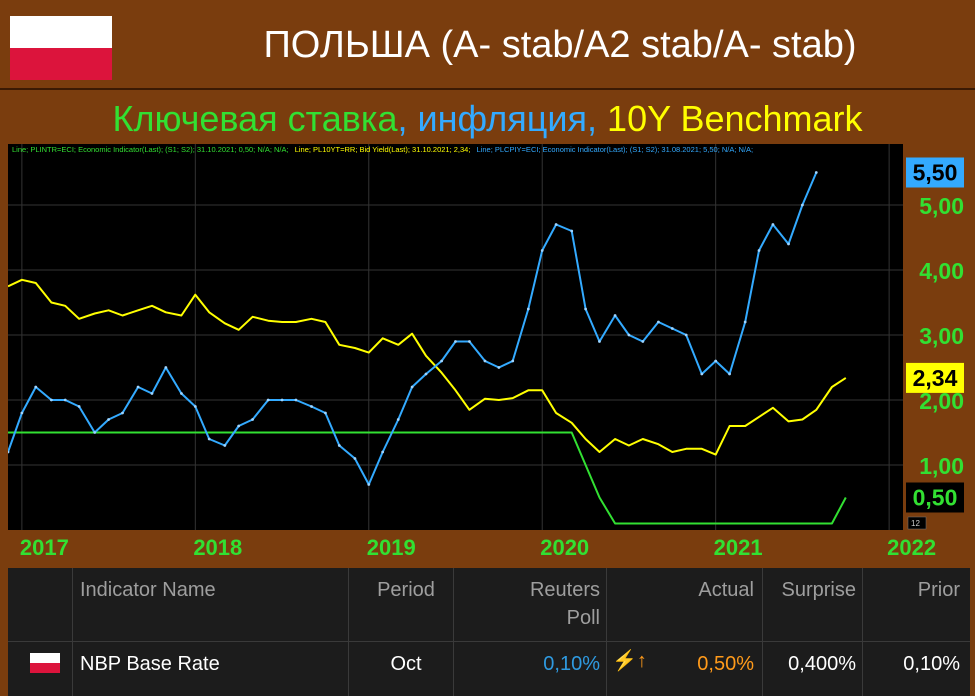  I want to click on last-value-benchmark: 2,34, so click(935, 378).